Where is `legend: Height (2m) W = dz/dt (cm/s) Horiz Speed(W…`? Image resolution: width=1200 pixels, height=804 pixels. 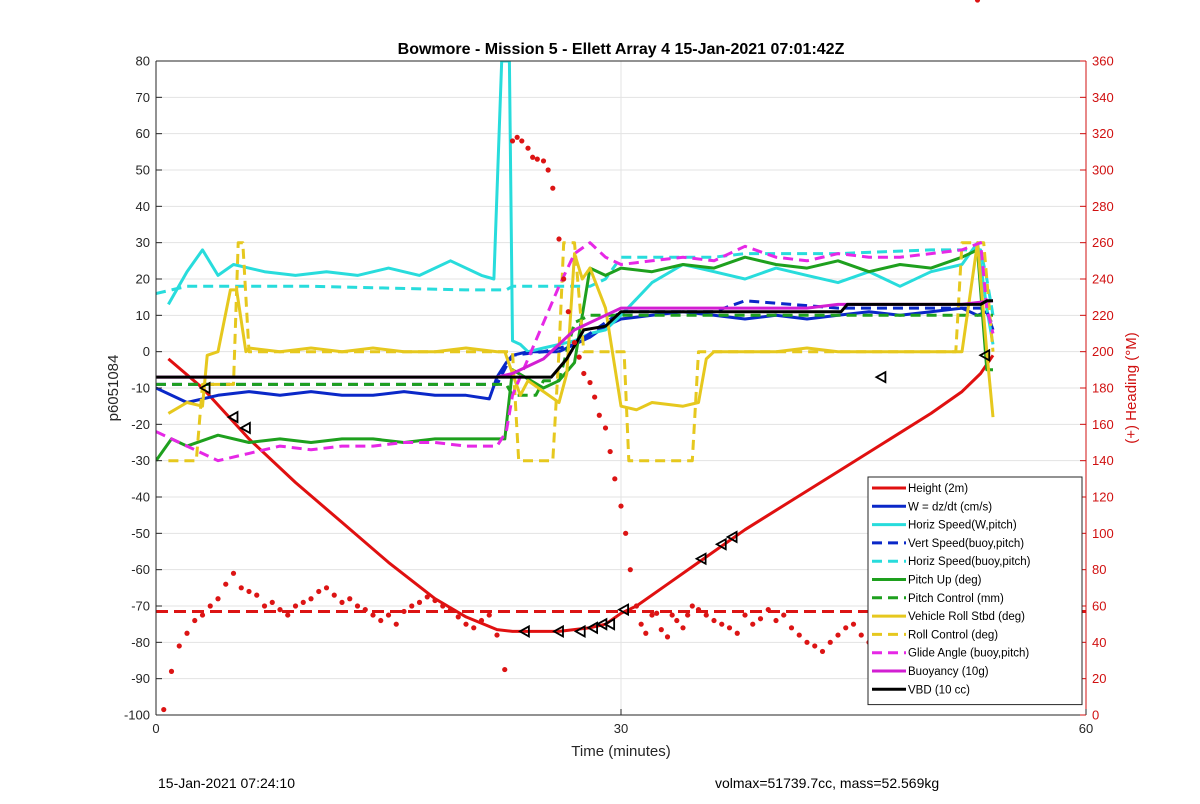
legend: Height (2m) W = dz/dt (cm/s) Horiz Speed(W… is located at coordinates (975, 591).